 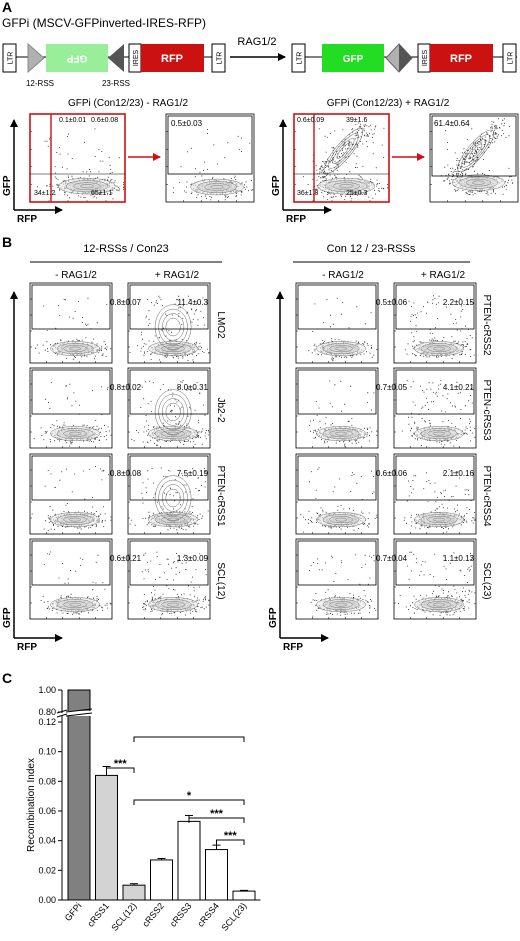 I want to click on c-category-label: cRSS2, so click(x=153, y=915).